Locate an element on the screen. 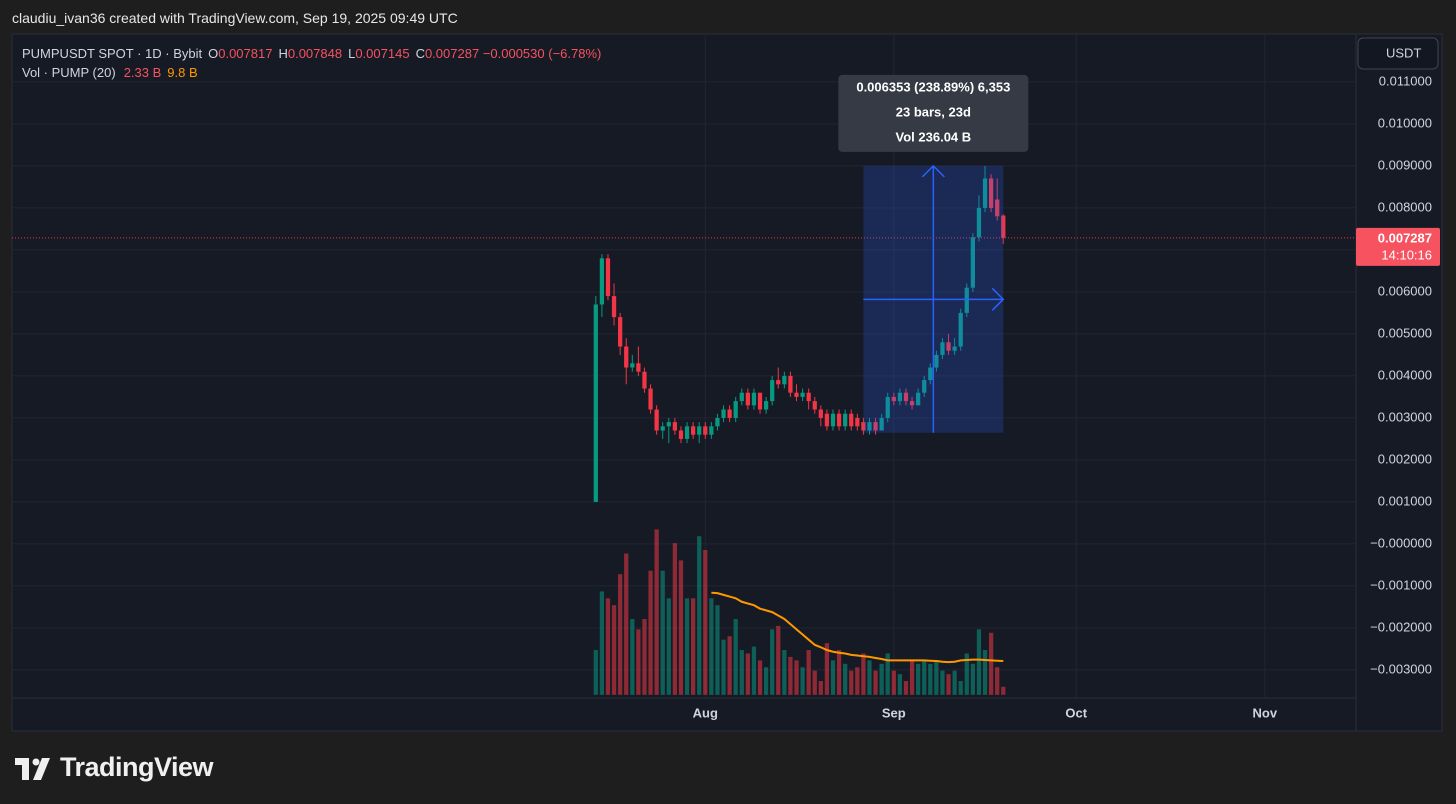  measure-tooltip is located at coordinates (933, 113).